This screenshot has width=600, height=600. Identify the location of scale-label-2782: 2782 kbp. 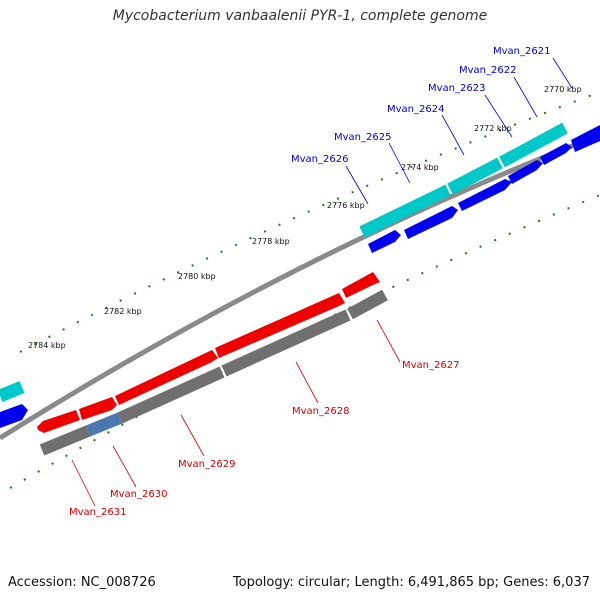
(123, 311).